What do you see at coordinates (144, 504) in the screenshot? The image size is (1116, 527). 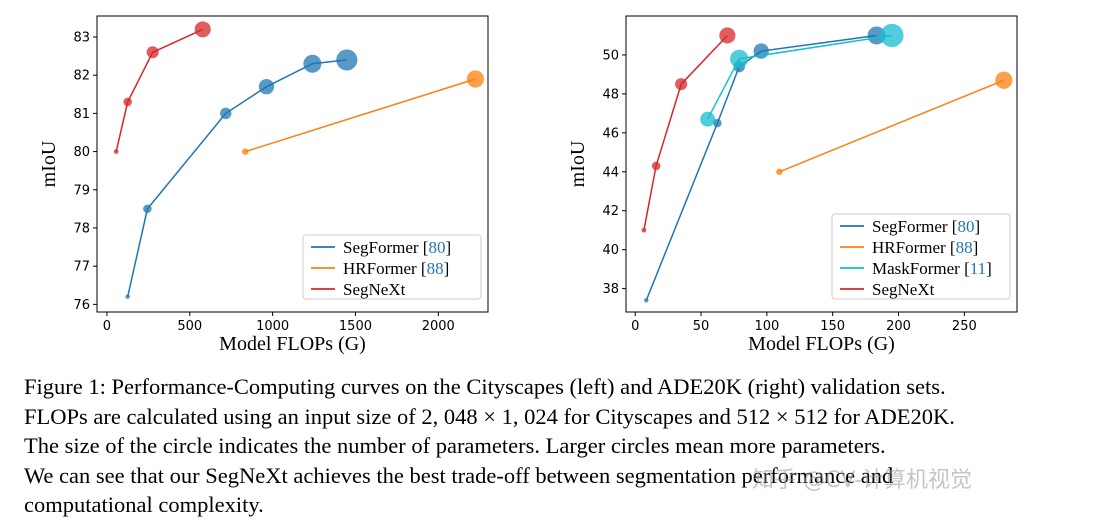 I see `caption-line: computational complexity.` at bounding box center [144, 504].